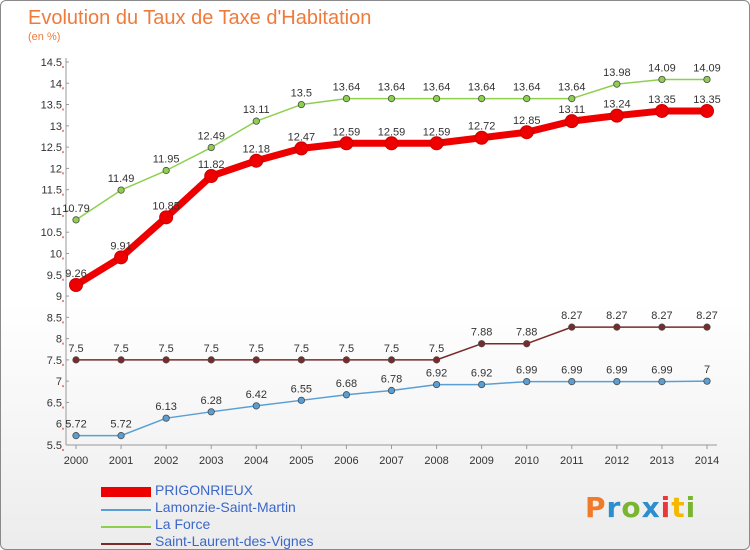 This screenshot has height=550, width=750. What do you see at coordinates (211, 165) in the screenshot?
I see `data-label: 11.82` at bounding box center [211, 165].